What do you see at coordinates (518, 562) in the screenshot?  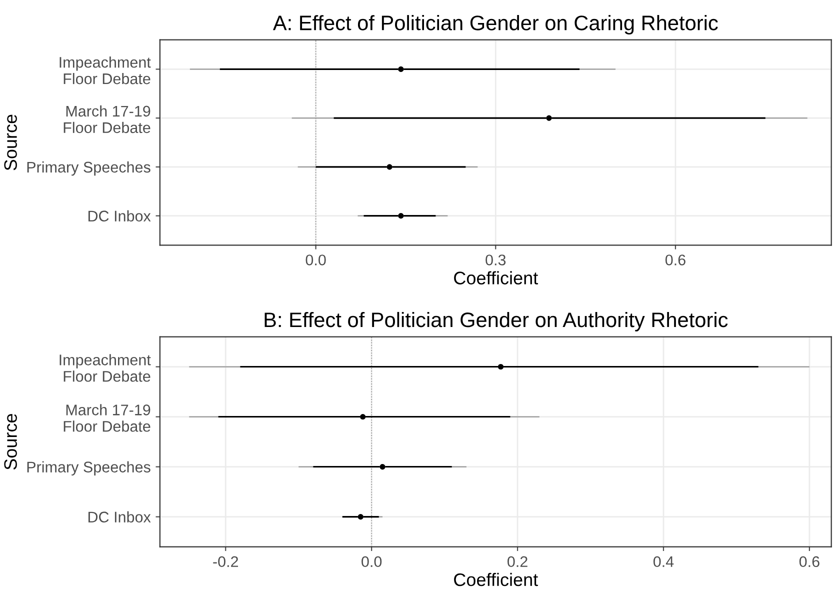 I see `x-tick-label: 0.2` at bounding box center [518, 562].